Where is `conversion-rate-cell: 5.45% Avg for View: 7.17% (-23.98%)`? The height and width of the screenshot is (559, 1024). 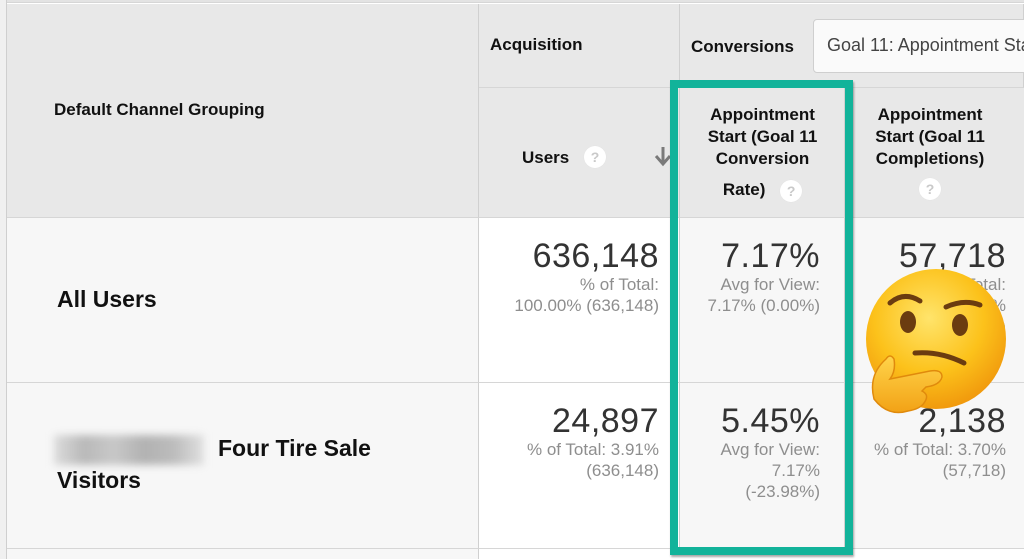 conversion-rate-cell: 5.45% Avg for View: 7.17% (-23.98%) is located at coordinates (762, 466).